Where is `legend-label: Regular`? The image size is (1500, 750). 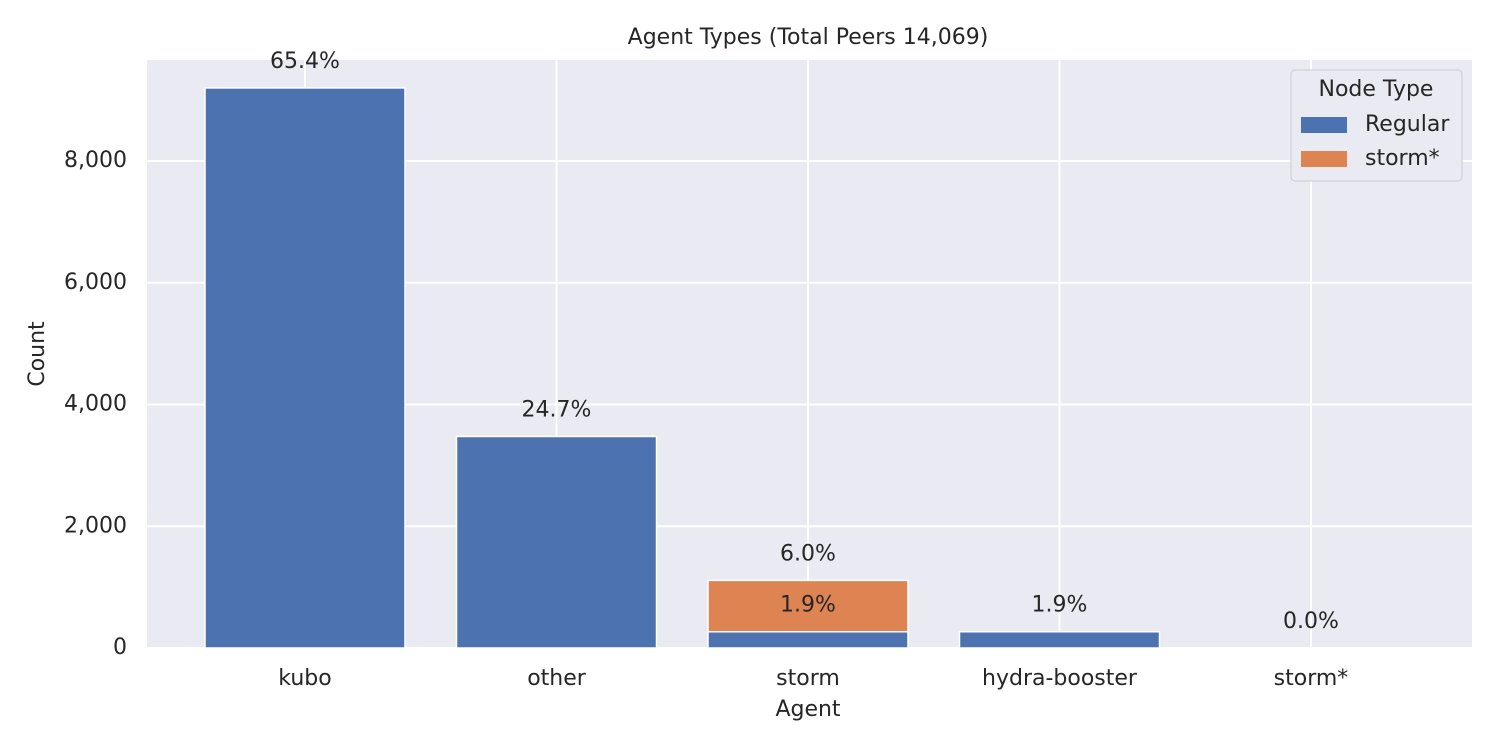 legend-label: Regular is located at coordinates (1407, 124).